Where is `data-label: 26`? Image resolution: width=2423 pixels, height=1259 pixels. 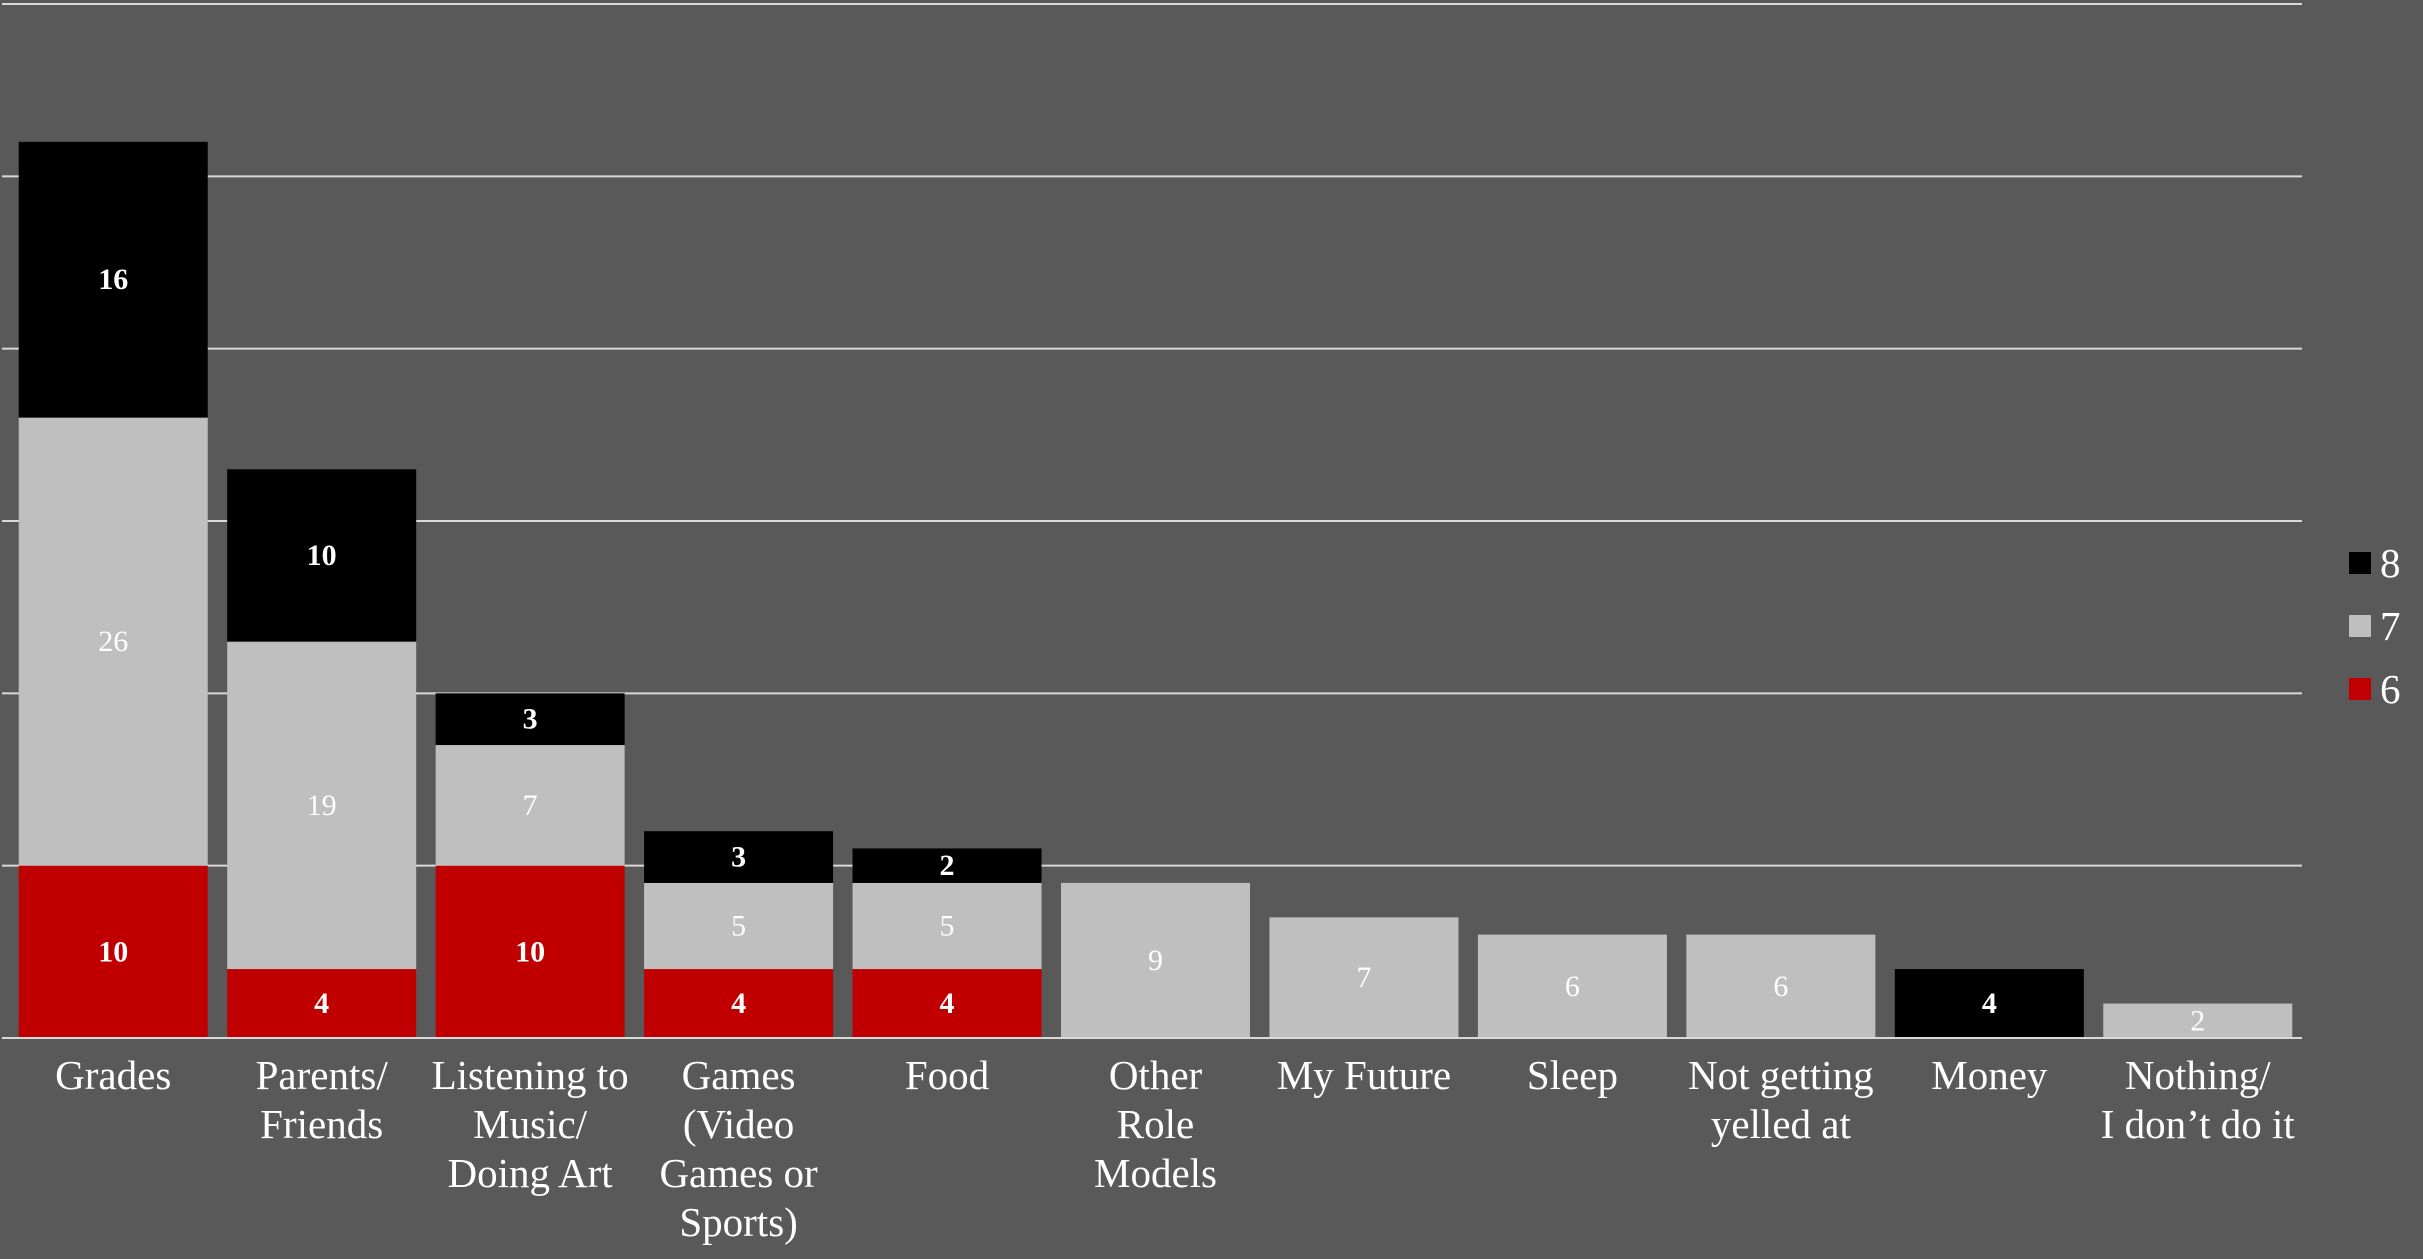
data-label: 26 is located at coordinates (113, 641).